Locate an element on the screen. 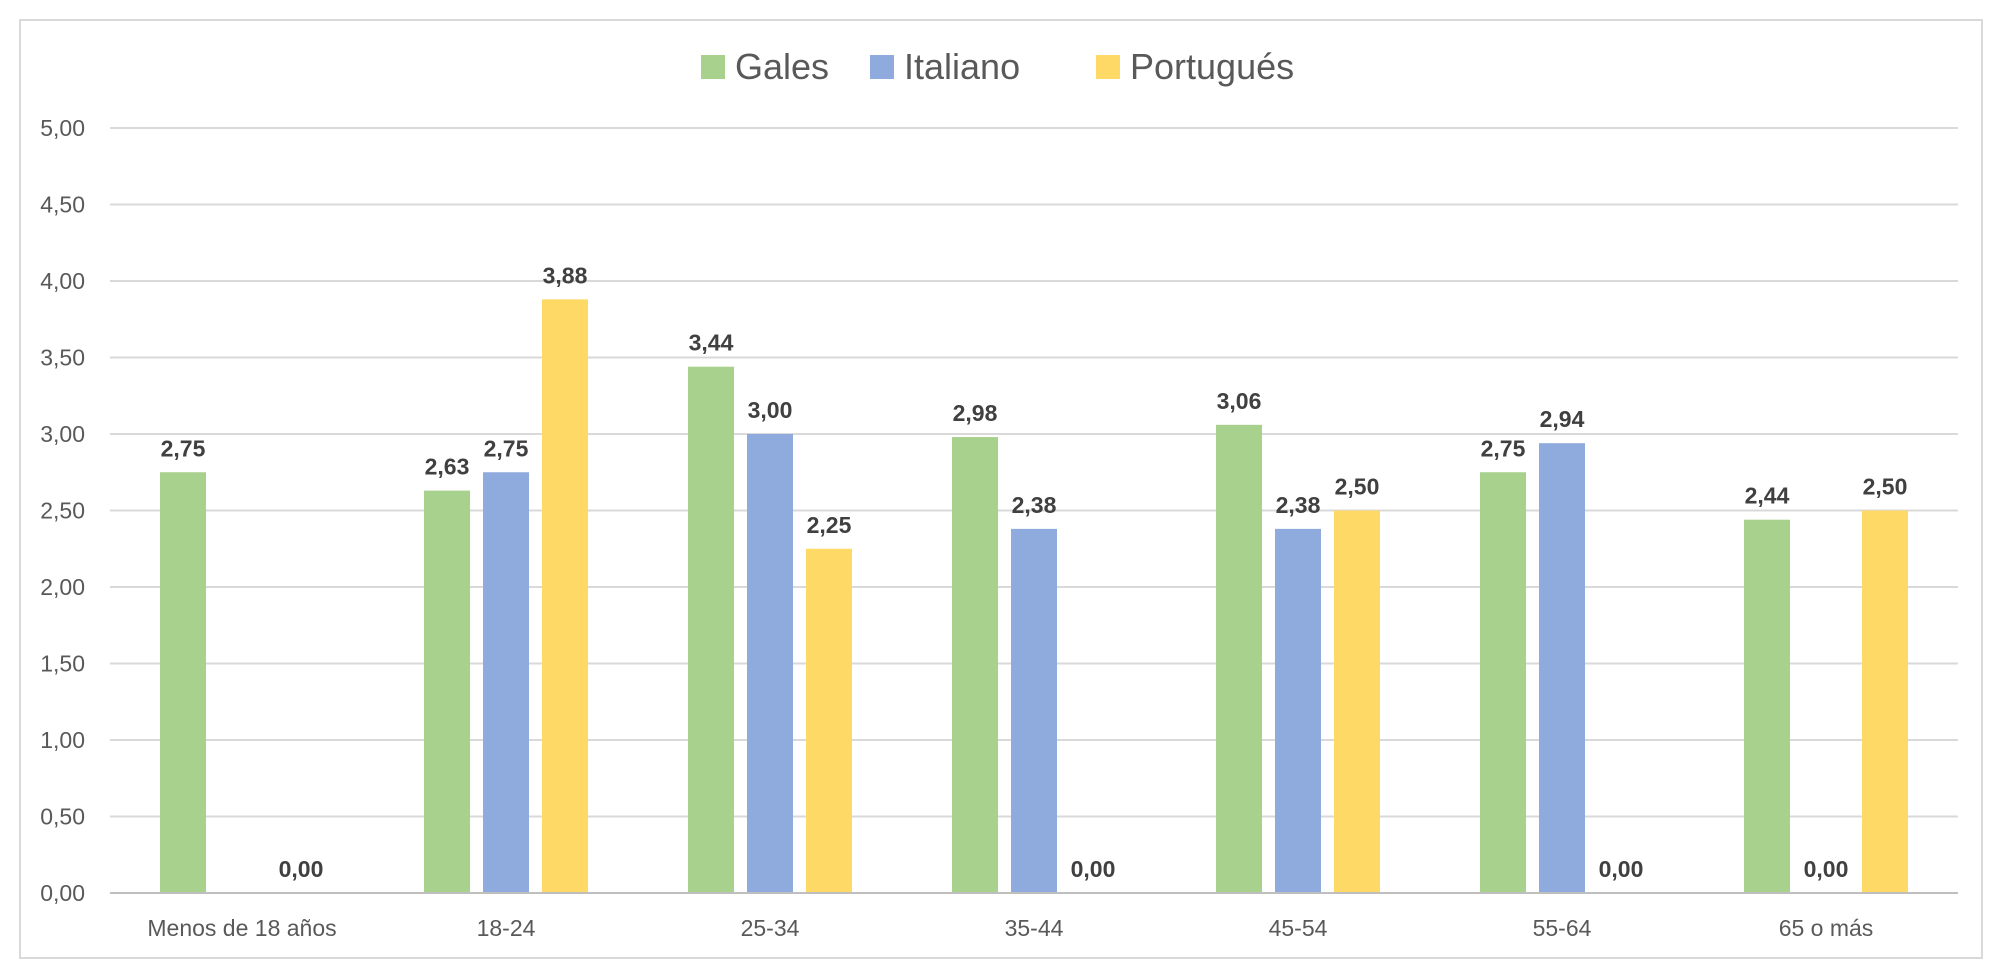 This screenshot has width=2002, height=974. x-tick-label: 18-24 is located at coordinates (506, 928).